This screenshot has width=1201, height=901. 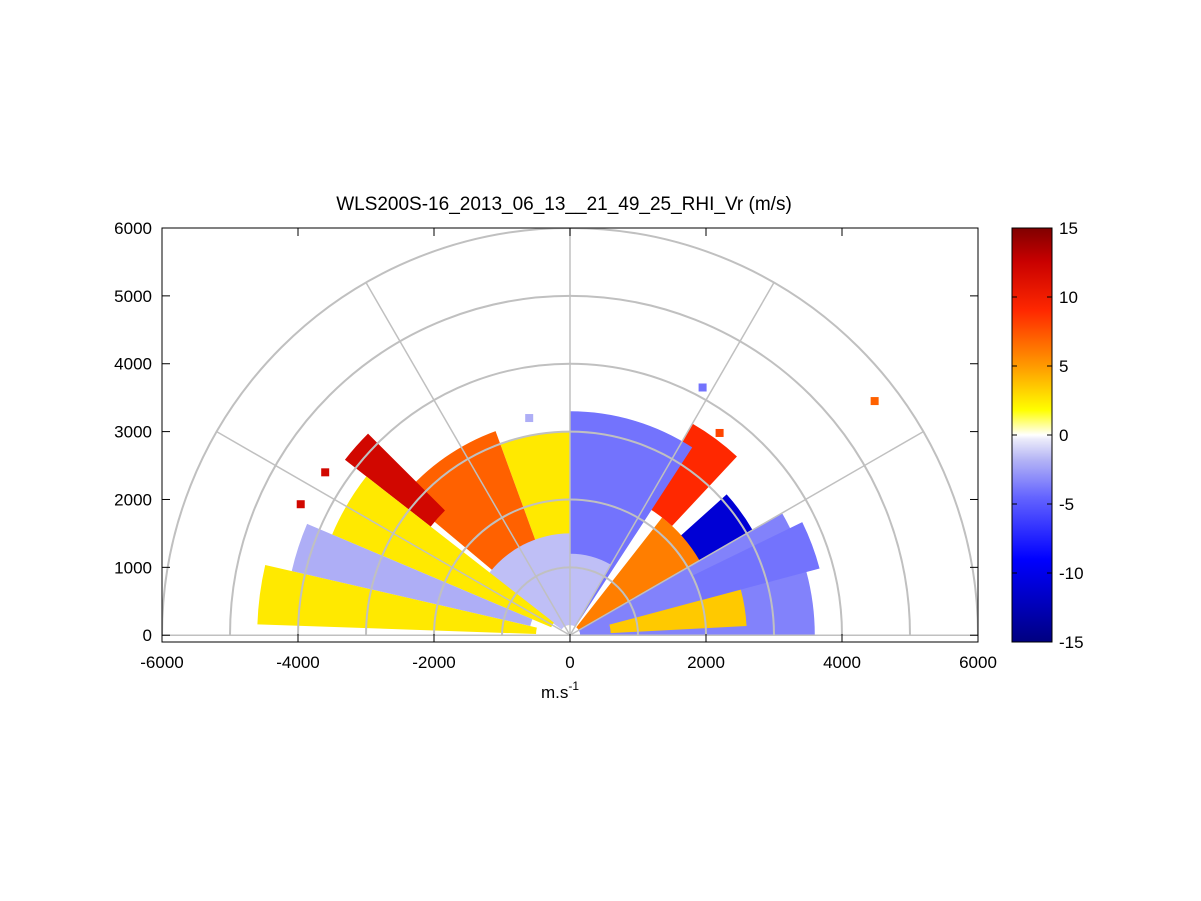 I want to click on velocity-field, so click(x=568, y=509).